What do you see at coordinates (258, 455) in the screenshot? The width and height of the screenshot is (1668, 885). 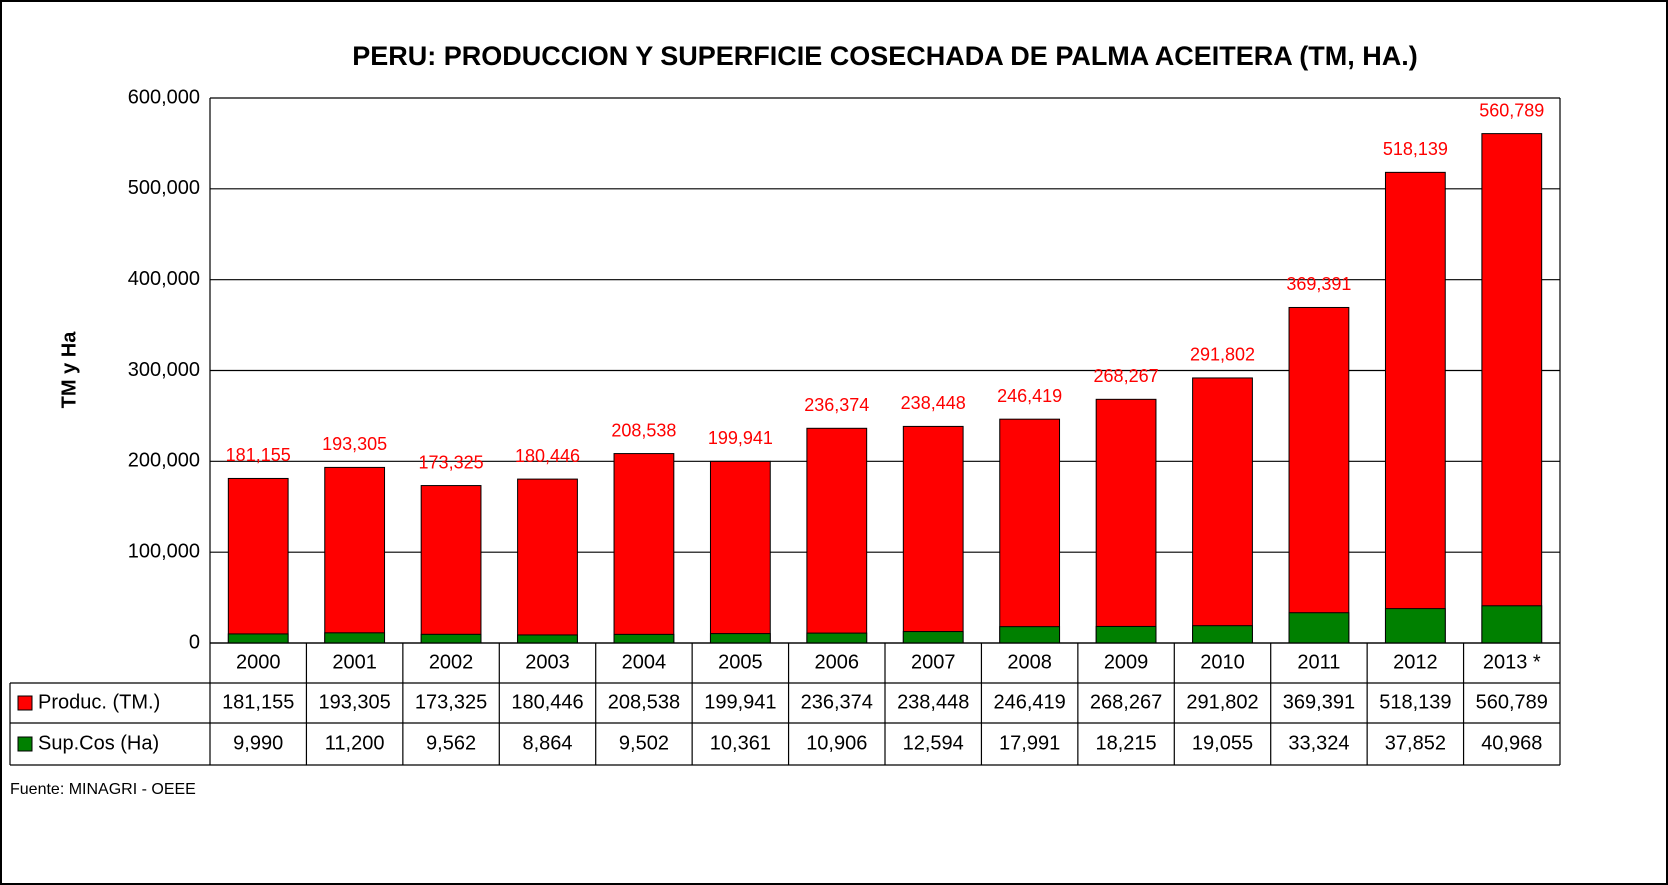 I see `data-label: 181,155` at bounding box center [258, 455].